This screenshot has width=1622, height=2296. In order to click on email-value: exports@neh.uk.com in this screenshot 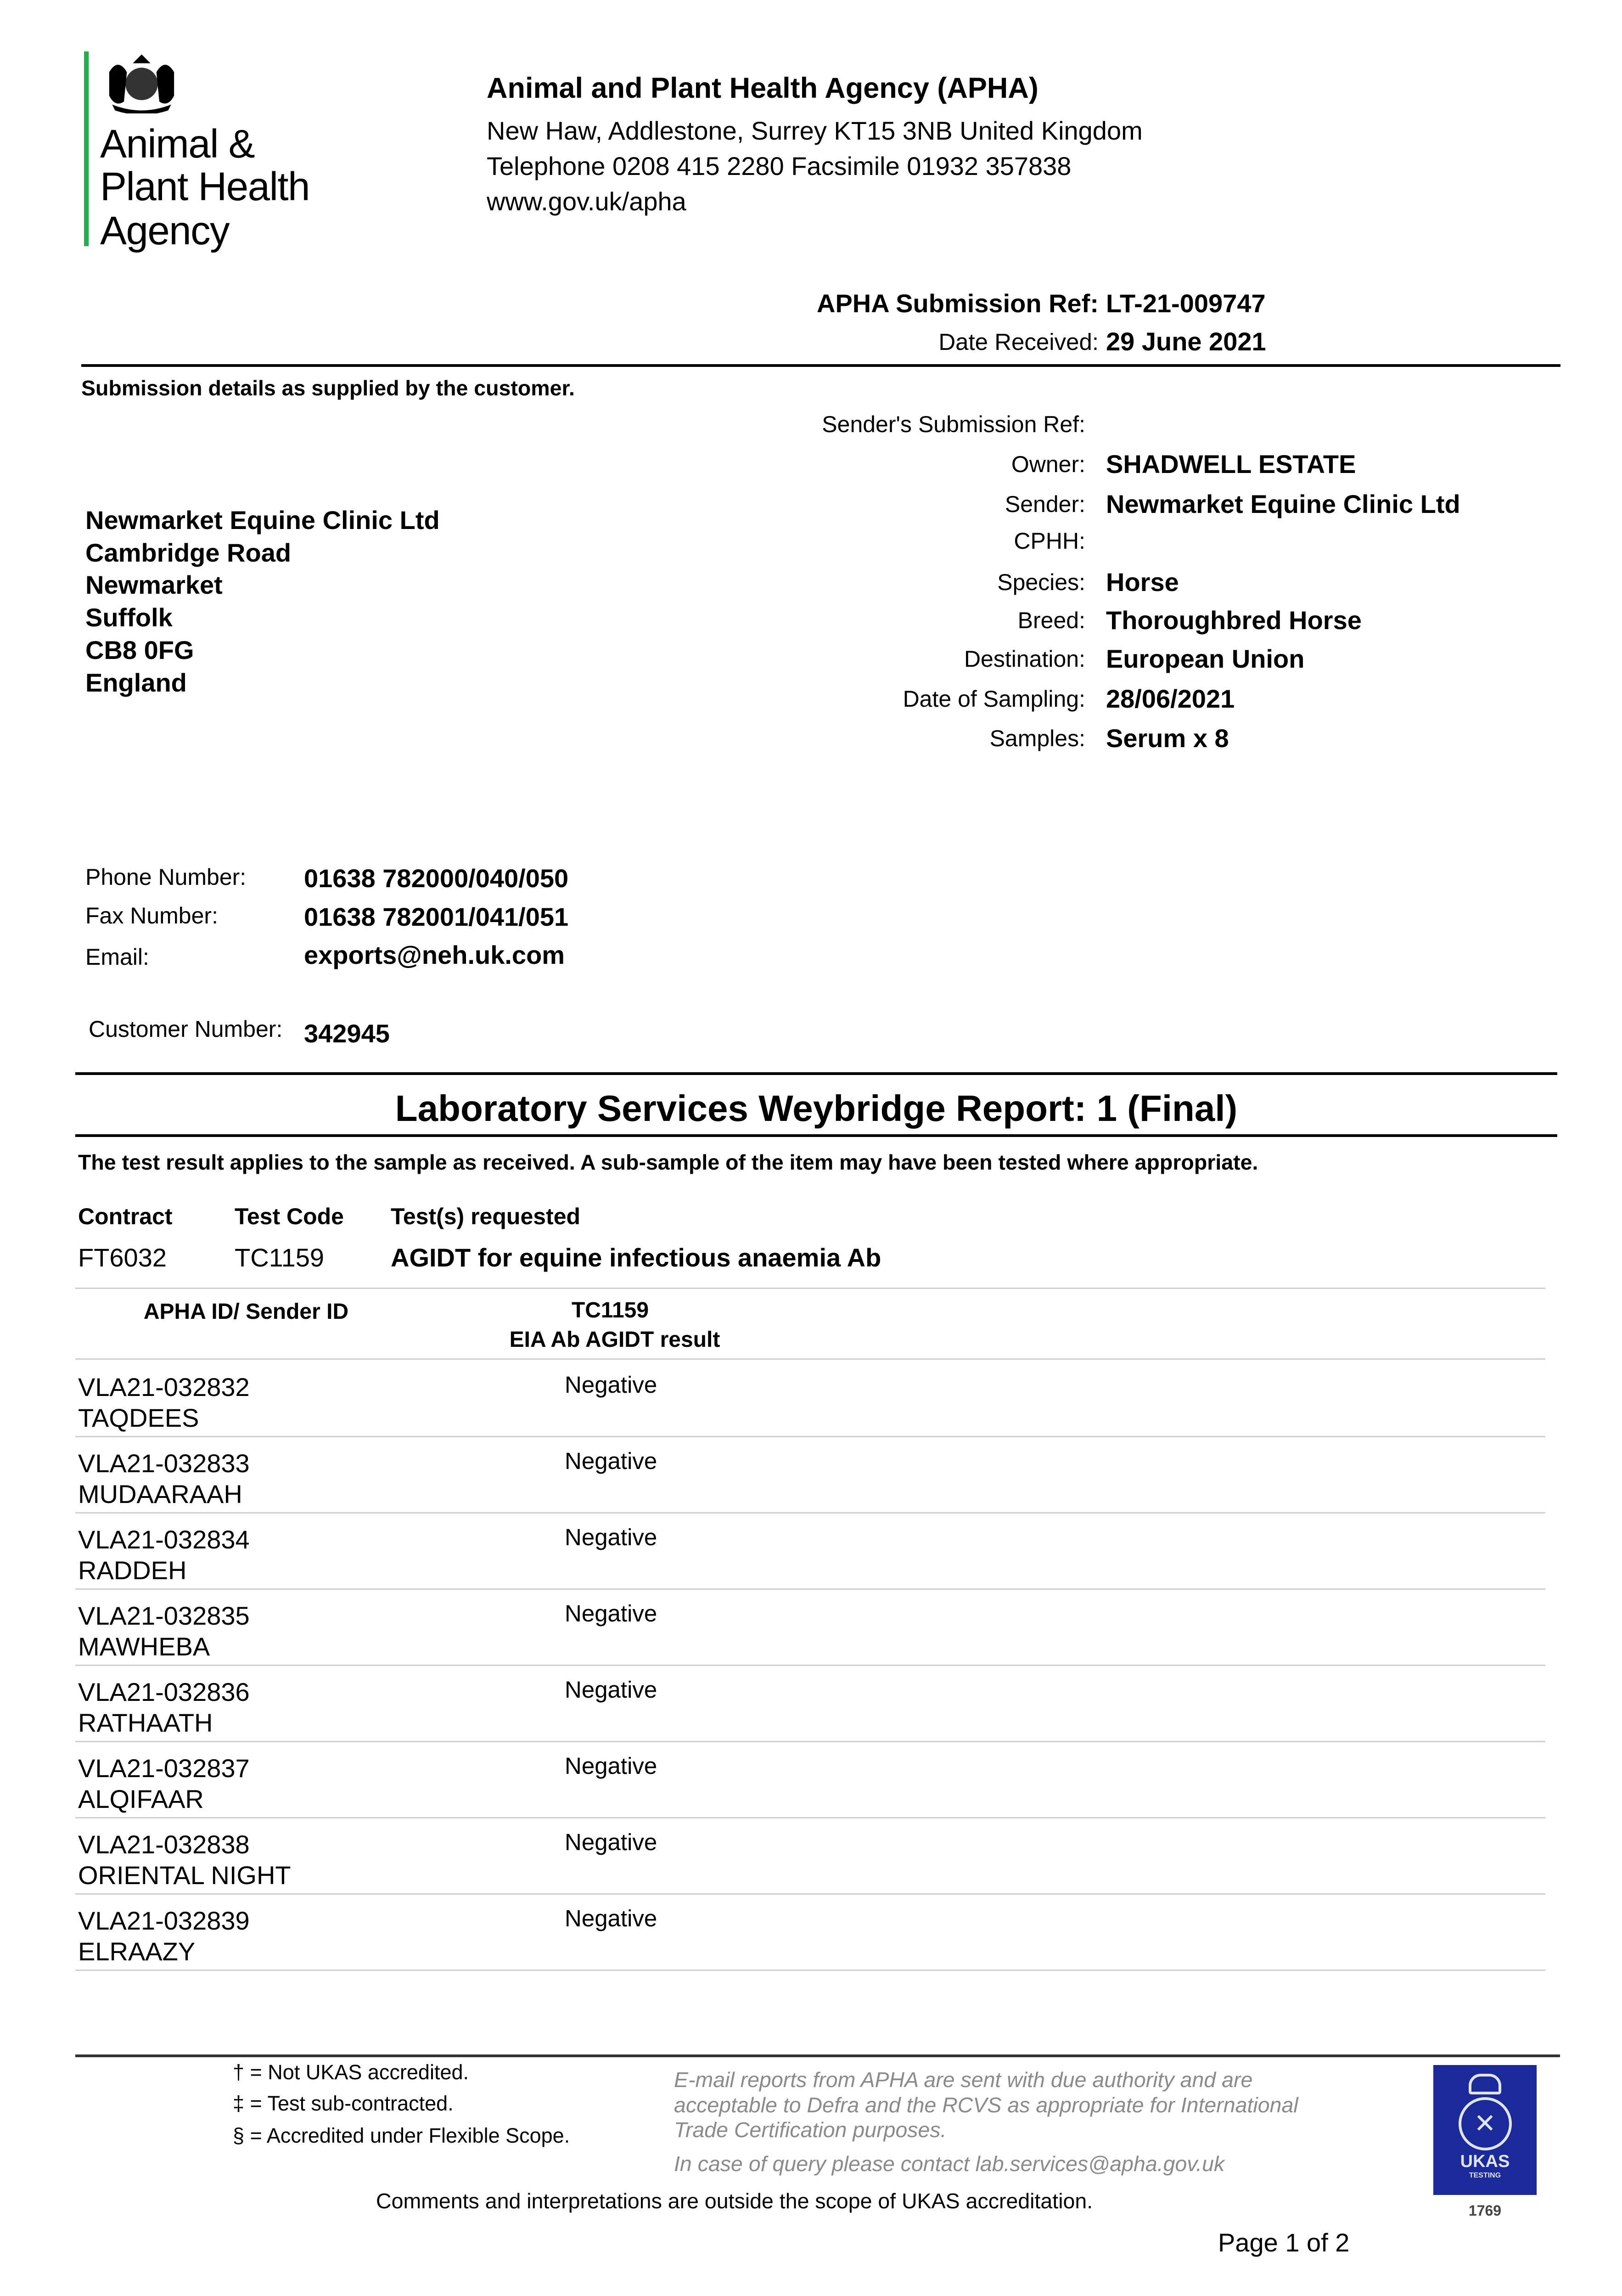, I will do `click(435, 954)`.